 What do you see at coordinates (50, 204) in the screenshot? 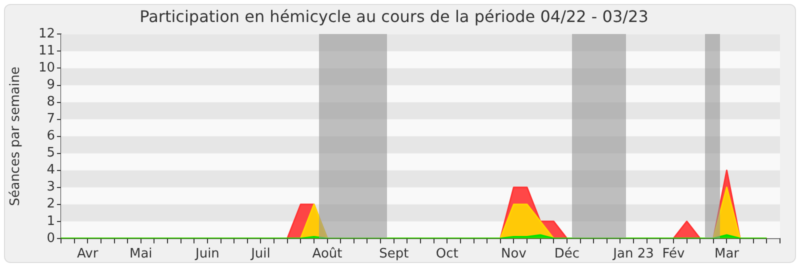
I see `y-tick-label: 2` at bounding box center [50, 204].